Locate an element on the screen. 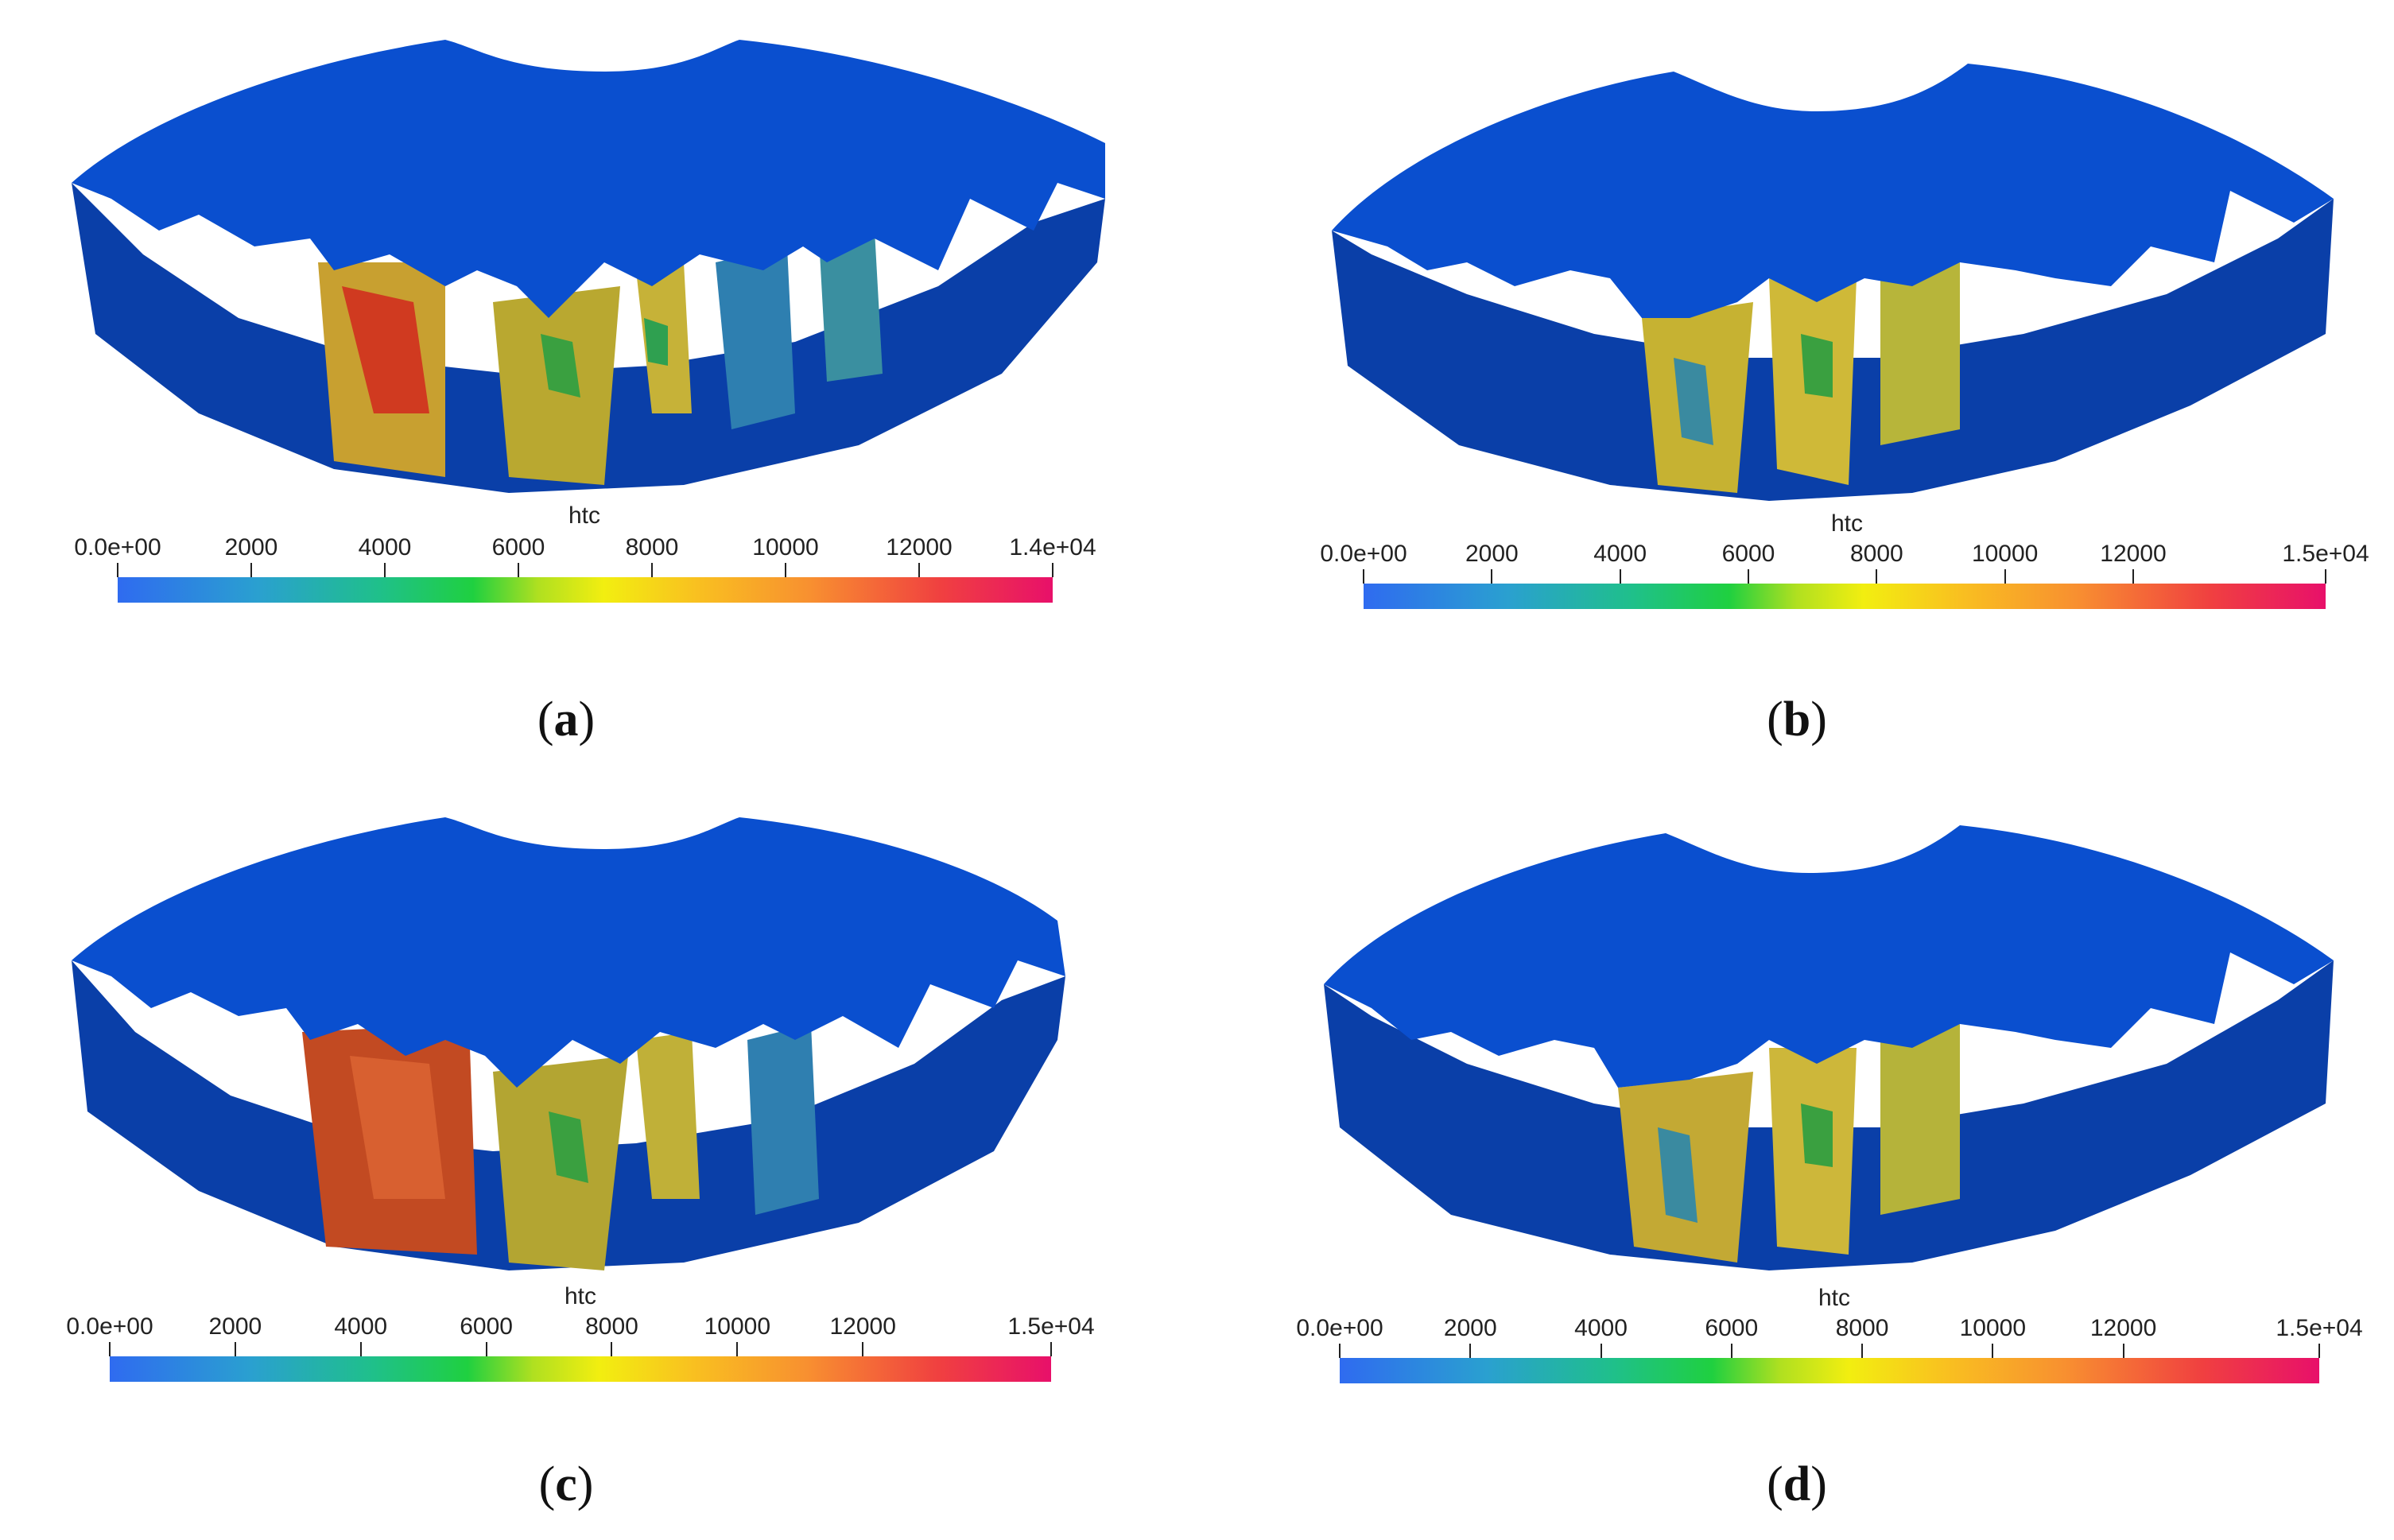  gear-render-c is located at coordinates (568, 1043).